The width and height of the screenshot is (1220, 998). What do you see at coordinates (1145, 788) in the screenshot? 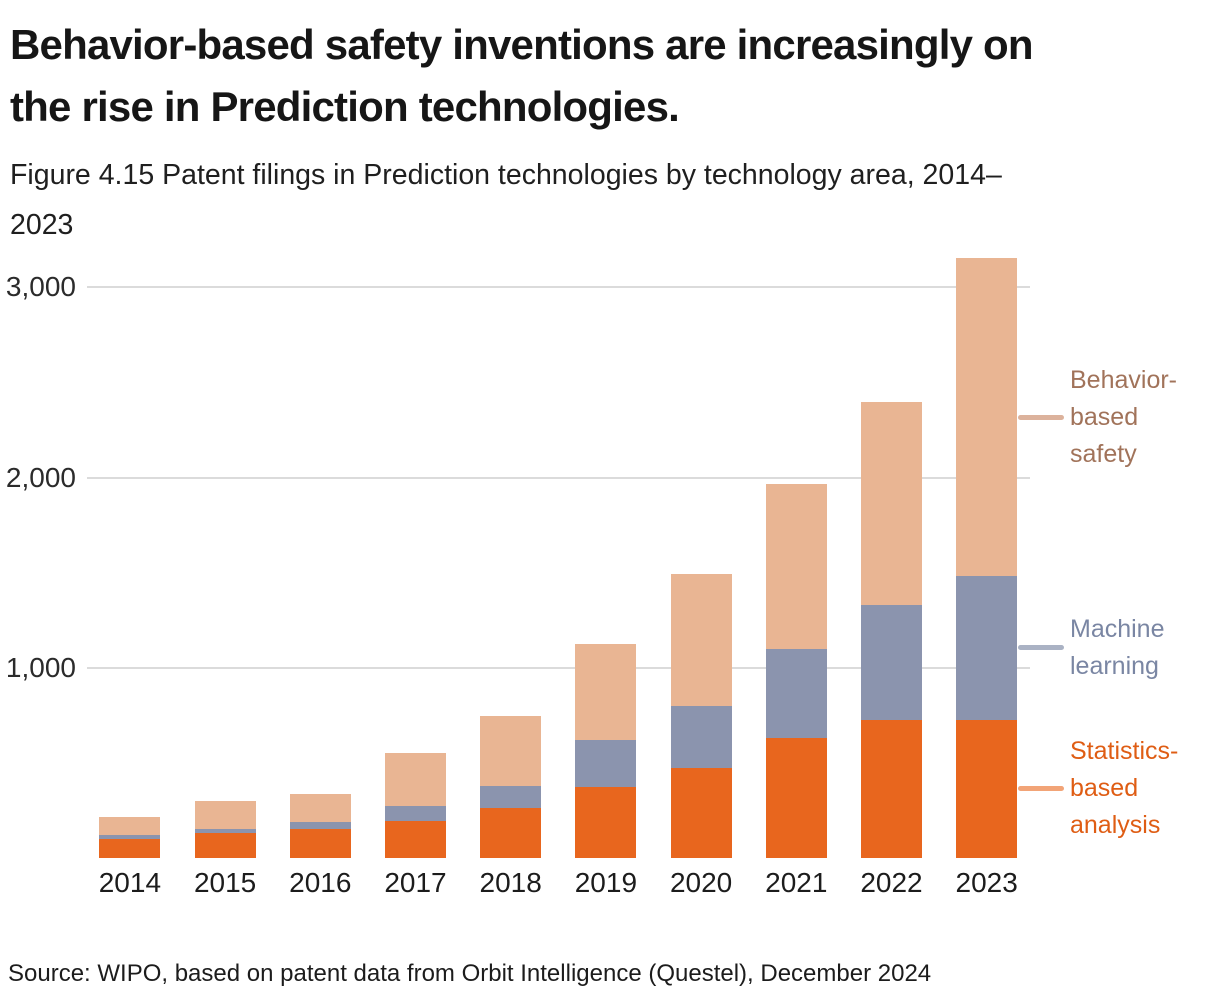
I see `legend-label-statistics-based-analysis: Statistics-based analysis` at bounding box center [1145, 788].